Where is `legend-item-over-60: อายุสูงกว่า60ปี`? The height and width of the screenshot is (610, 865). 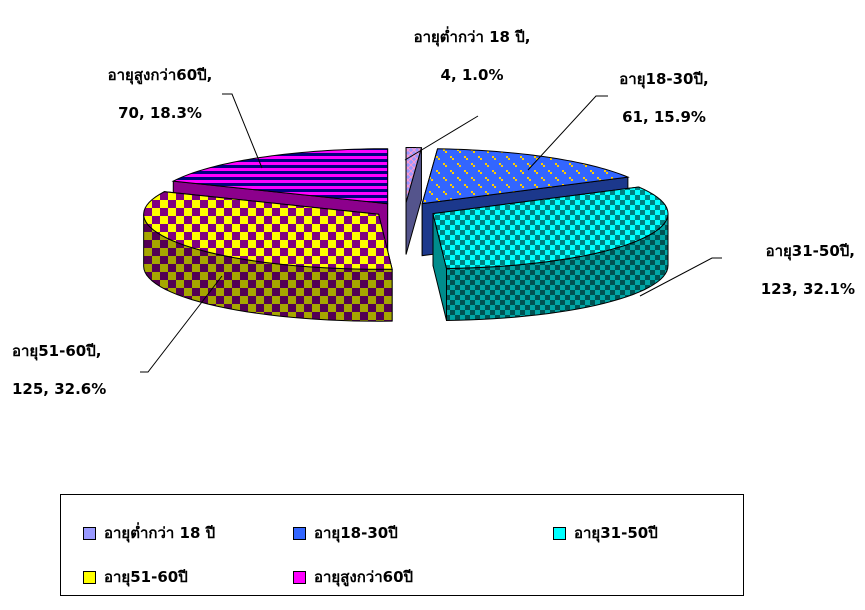
legend-item-over-60: อายุสูงกว่า60ปี is located at coordinates (353, 577).